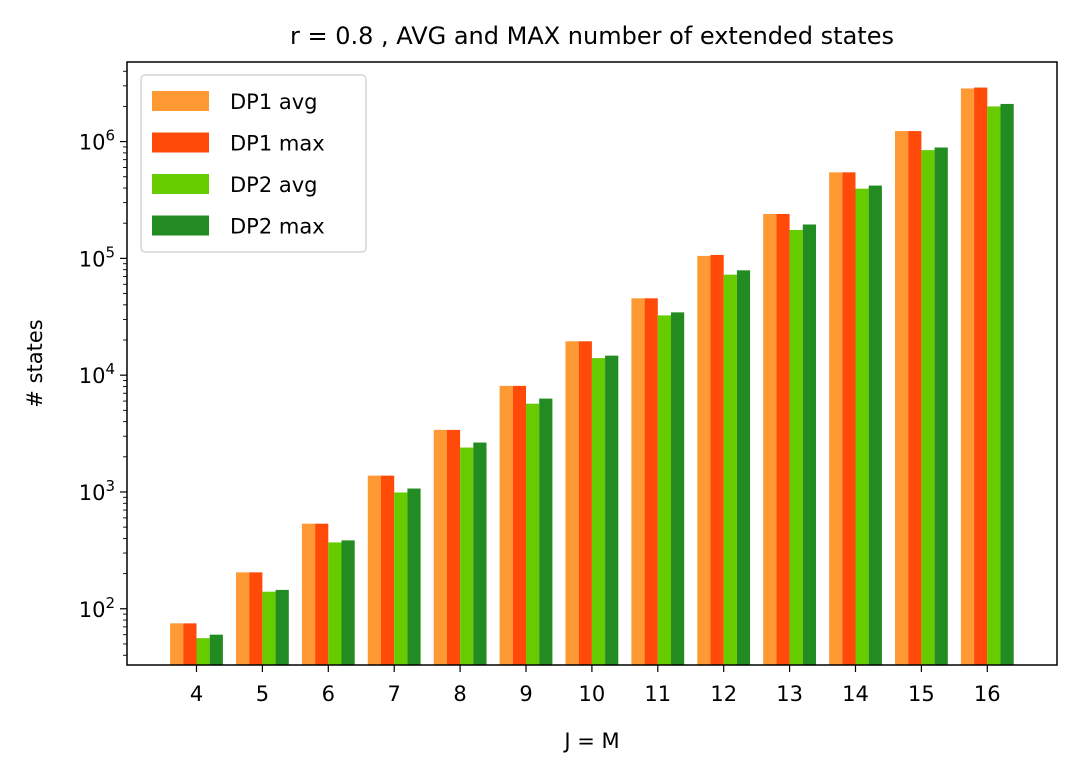 The height and width of the screenshot is (773, 1077). What do you see at coordinates (723, 694) in the screenshot?
I see `x-tick-label: 12` at bounding box center [723, 694].